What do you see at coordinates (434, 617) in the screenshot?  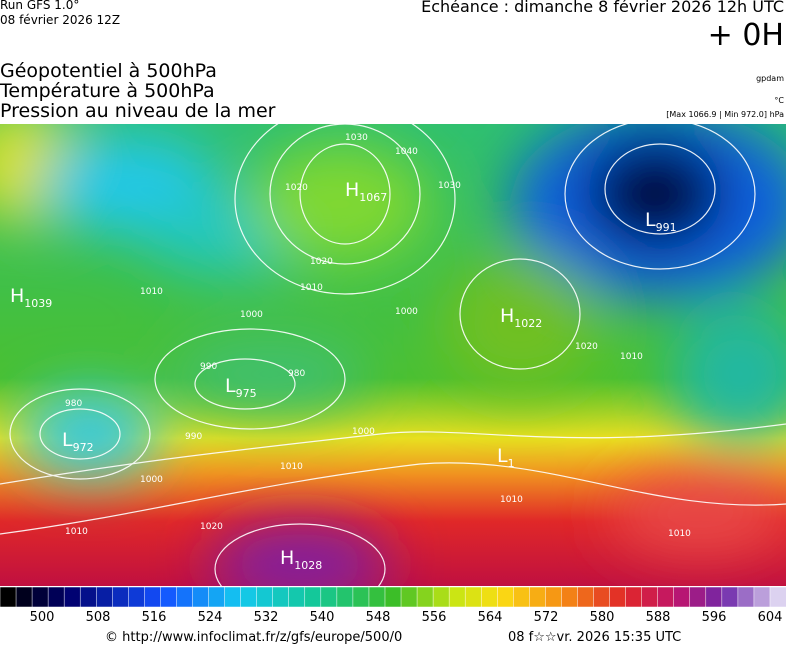 I see `colorbar-tick: 556` at bounding box center [434, 617].